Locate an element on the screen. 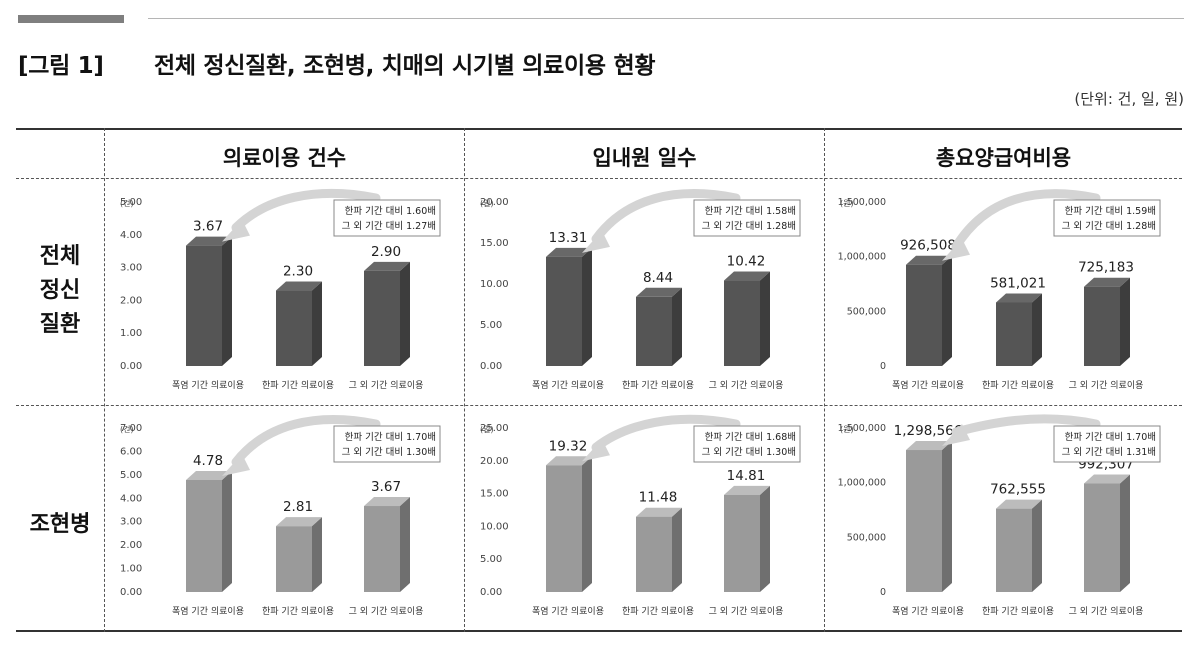 The image size is (1200, 654). accent-bar is located at coordinates (71, 19).